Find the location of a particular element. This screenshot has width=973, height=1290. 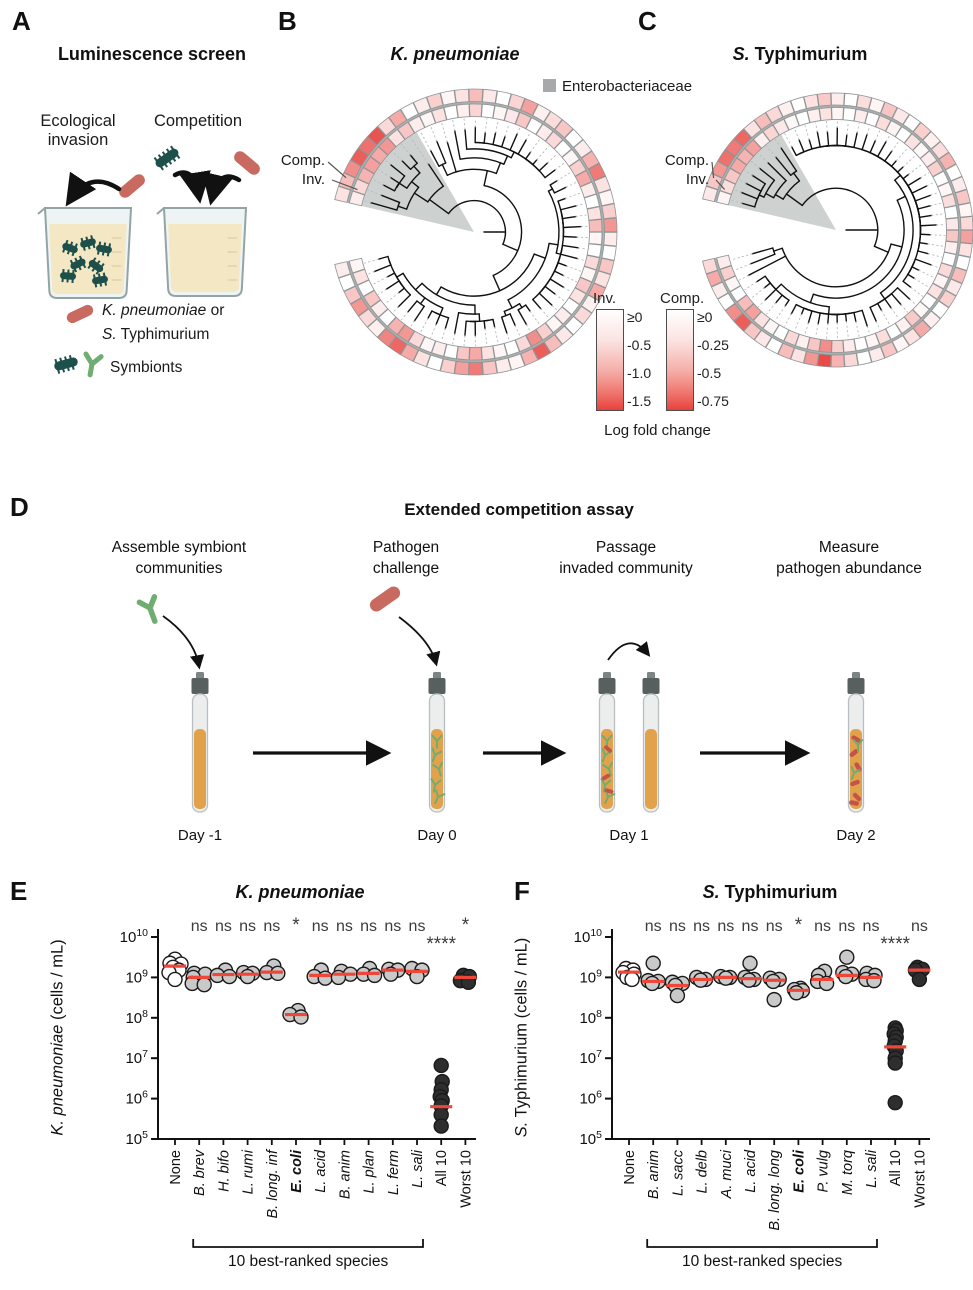

panel-c-label: C is located at coordinates (647, 21).